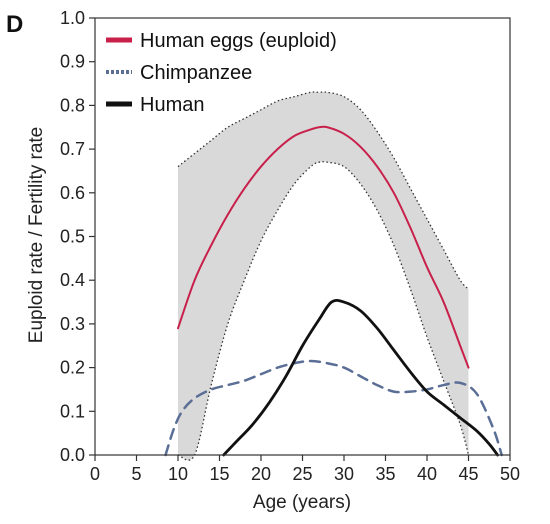 The image size is (550, 524). What do you see at coordinates (302, 502) in the screenshot?
I see `x-axis-title: Age (years)` at bounding box center [302, 502].